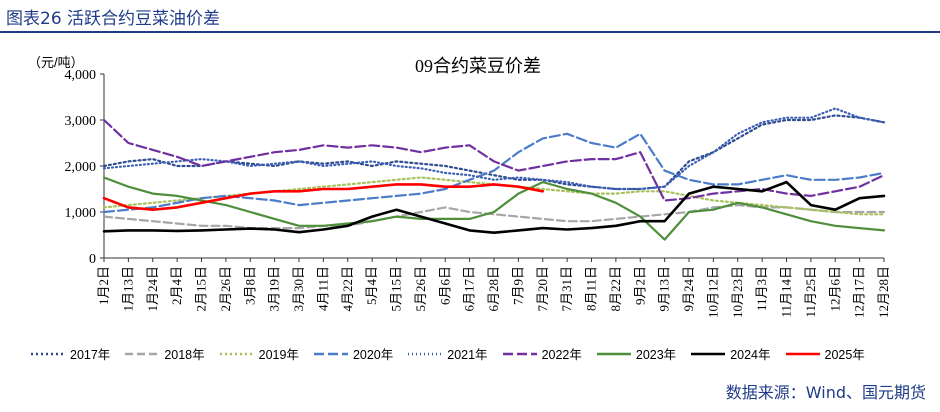 The image size is (940, 412). Describe the element at coordinates (825, 392) in the screenshot. I see `data-source: 数据来源：Wind、国元期货` at that location.